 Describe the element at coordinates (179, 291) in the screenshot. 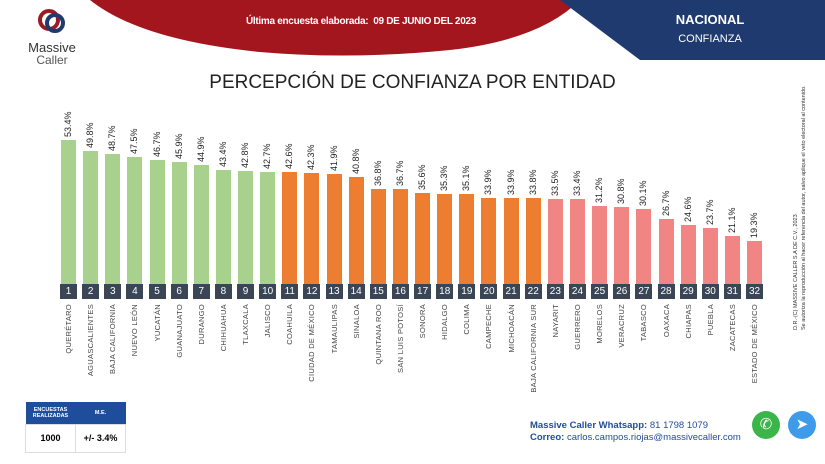

I see `rank-box: 6` at that location.